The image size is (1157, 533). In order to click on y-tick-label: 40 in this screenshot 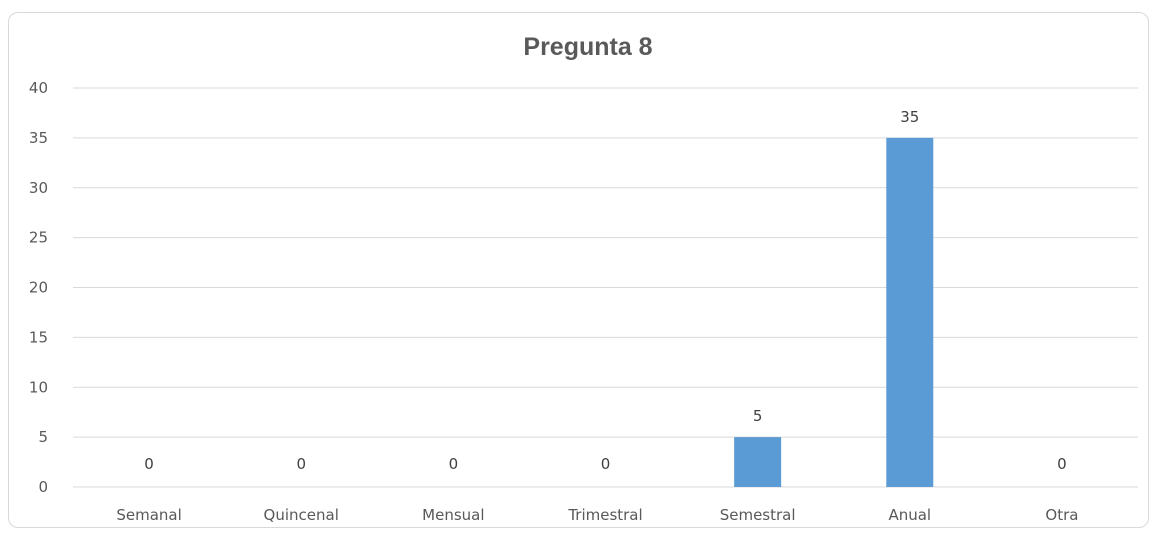, I will do `click(38, 88)`.